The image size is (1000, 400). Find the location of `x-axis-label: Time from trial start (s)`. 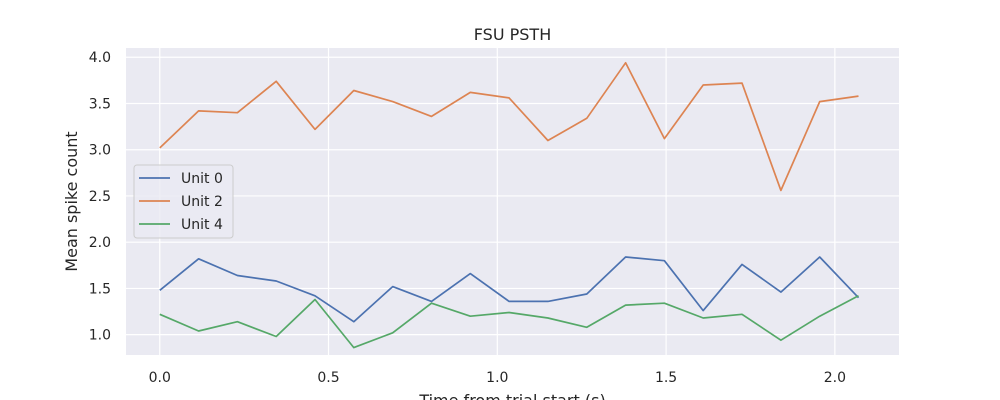

x-axis-label: Time from trial start (s) is located at coordinates (511, 395).